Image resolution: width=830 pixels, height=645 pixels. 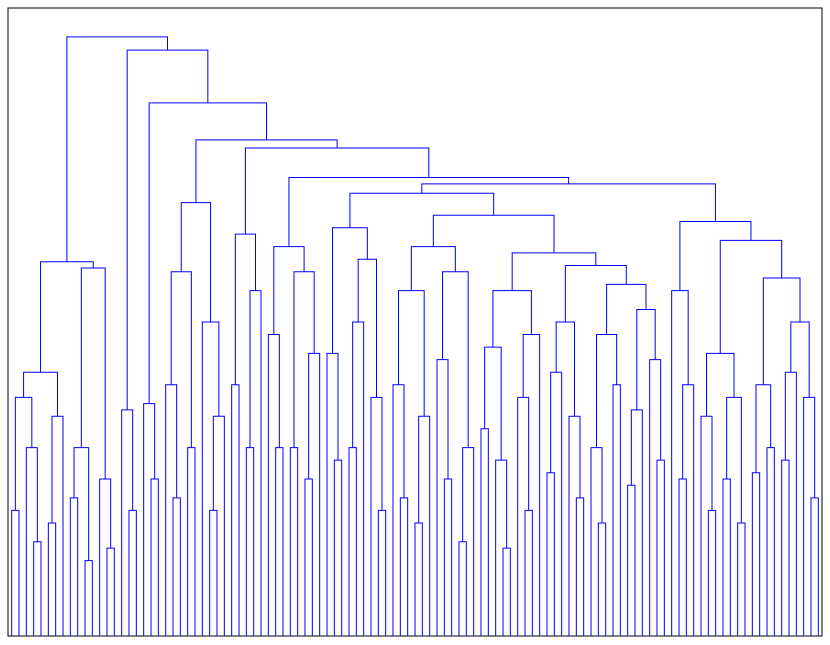 I want to click on dendrogram-link, so click(x=117, y=149).